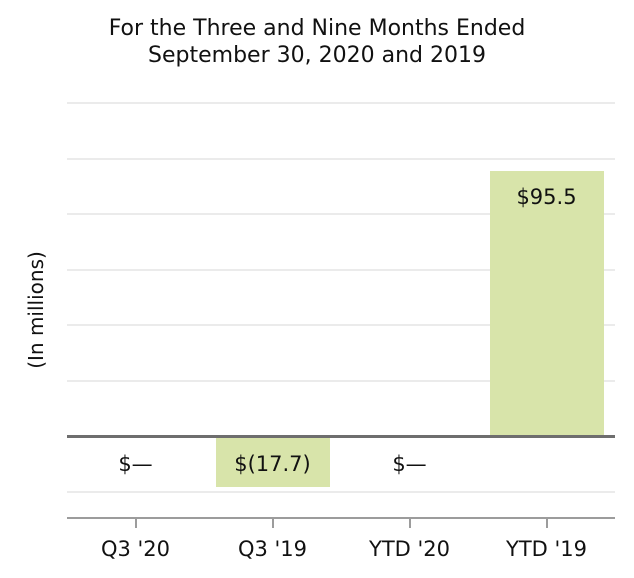 The image size is (634, 578). What do you see at coordinates (341, 492) in the screenshot?
I see `gridline--20` at bounding box center [341, 492].